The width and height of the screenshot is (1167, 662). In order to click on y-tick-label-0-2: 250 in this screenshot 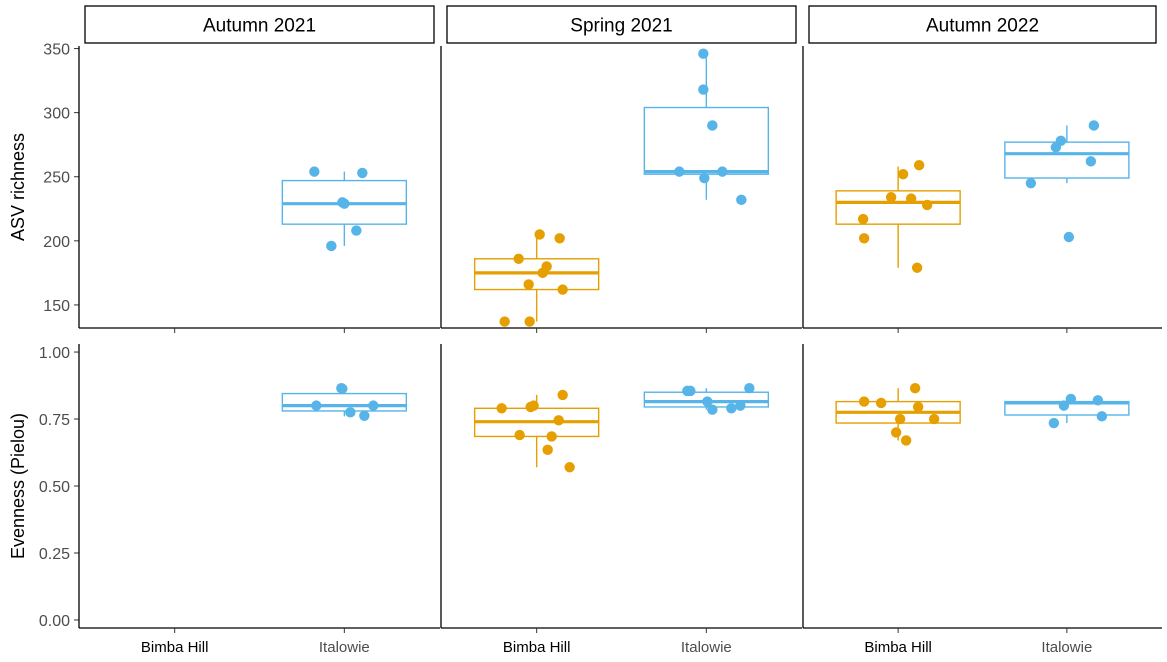, I will do `click(56, 178)`.